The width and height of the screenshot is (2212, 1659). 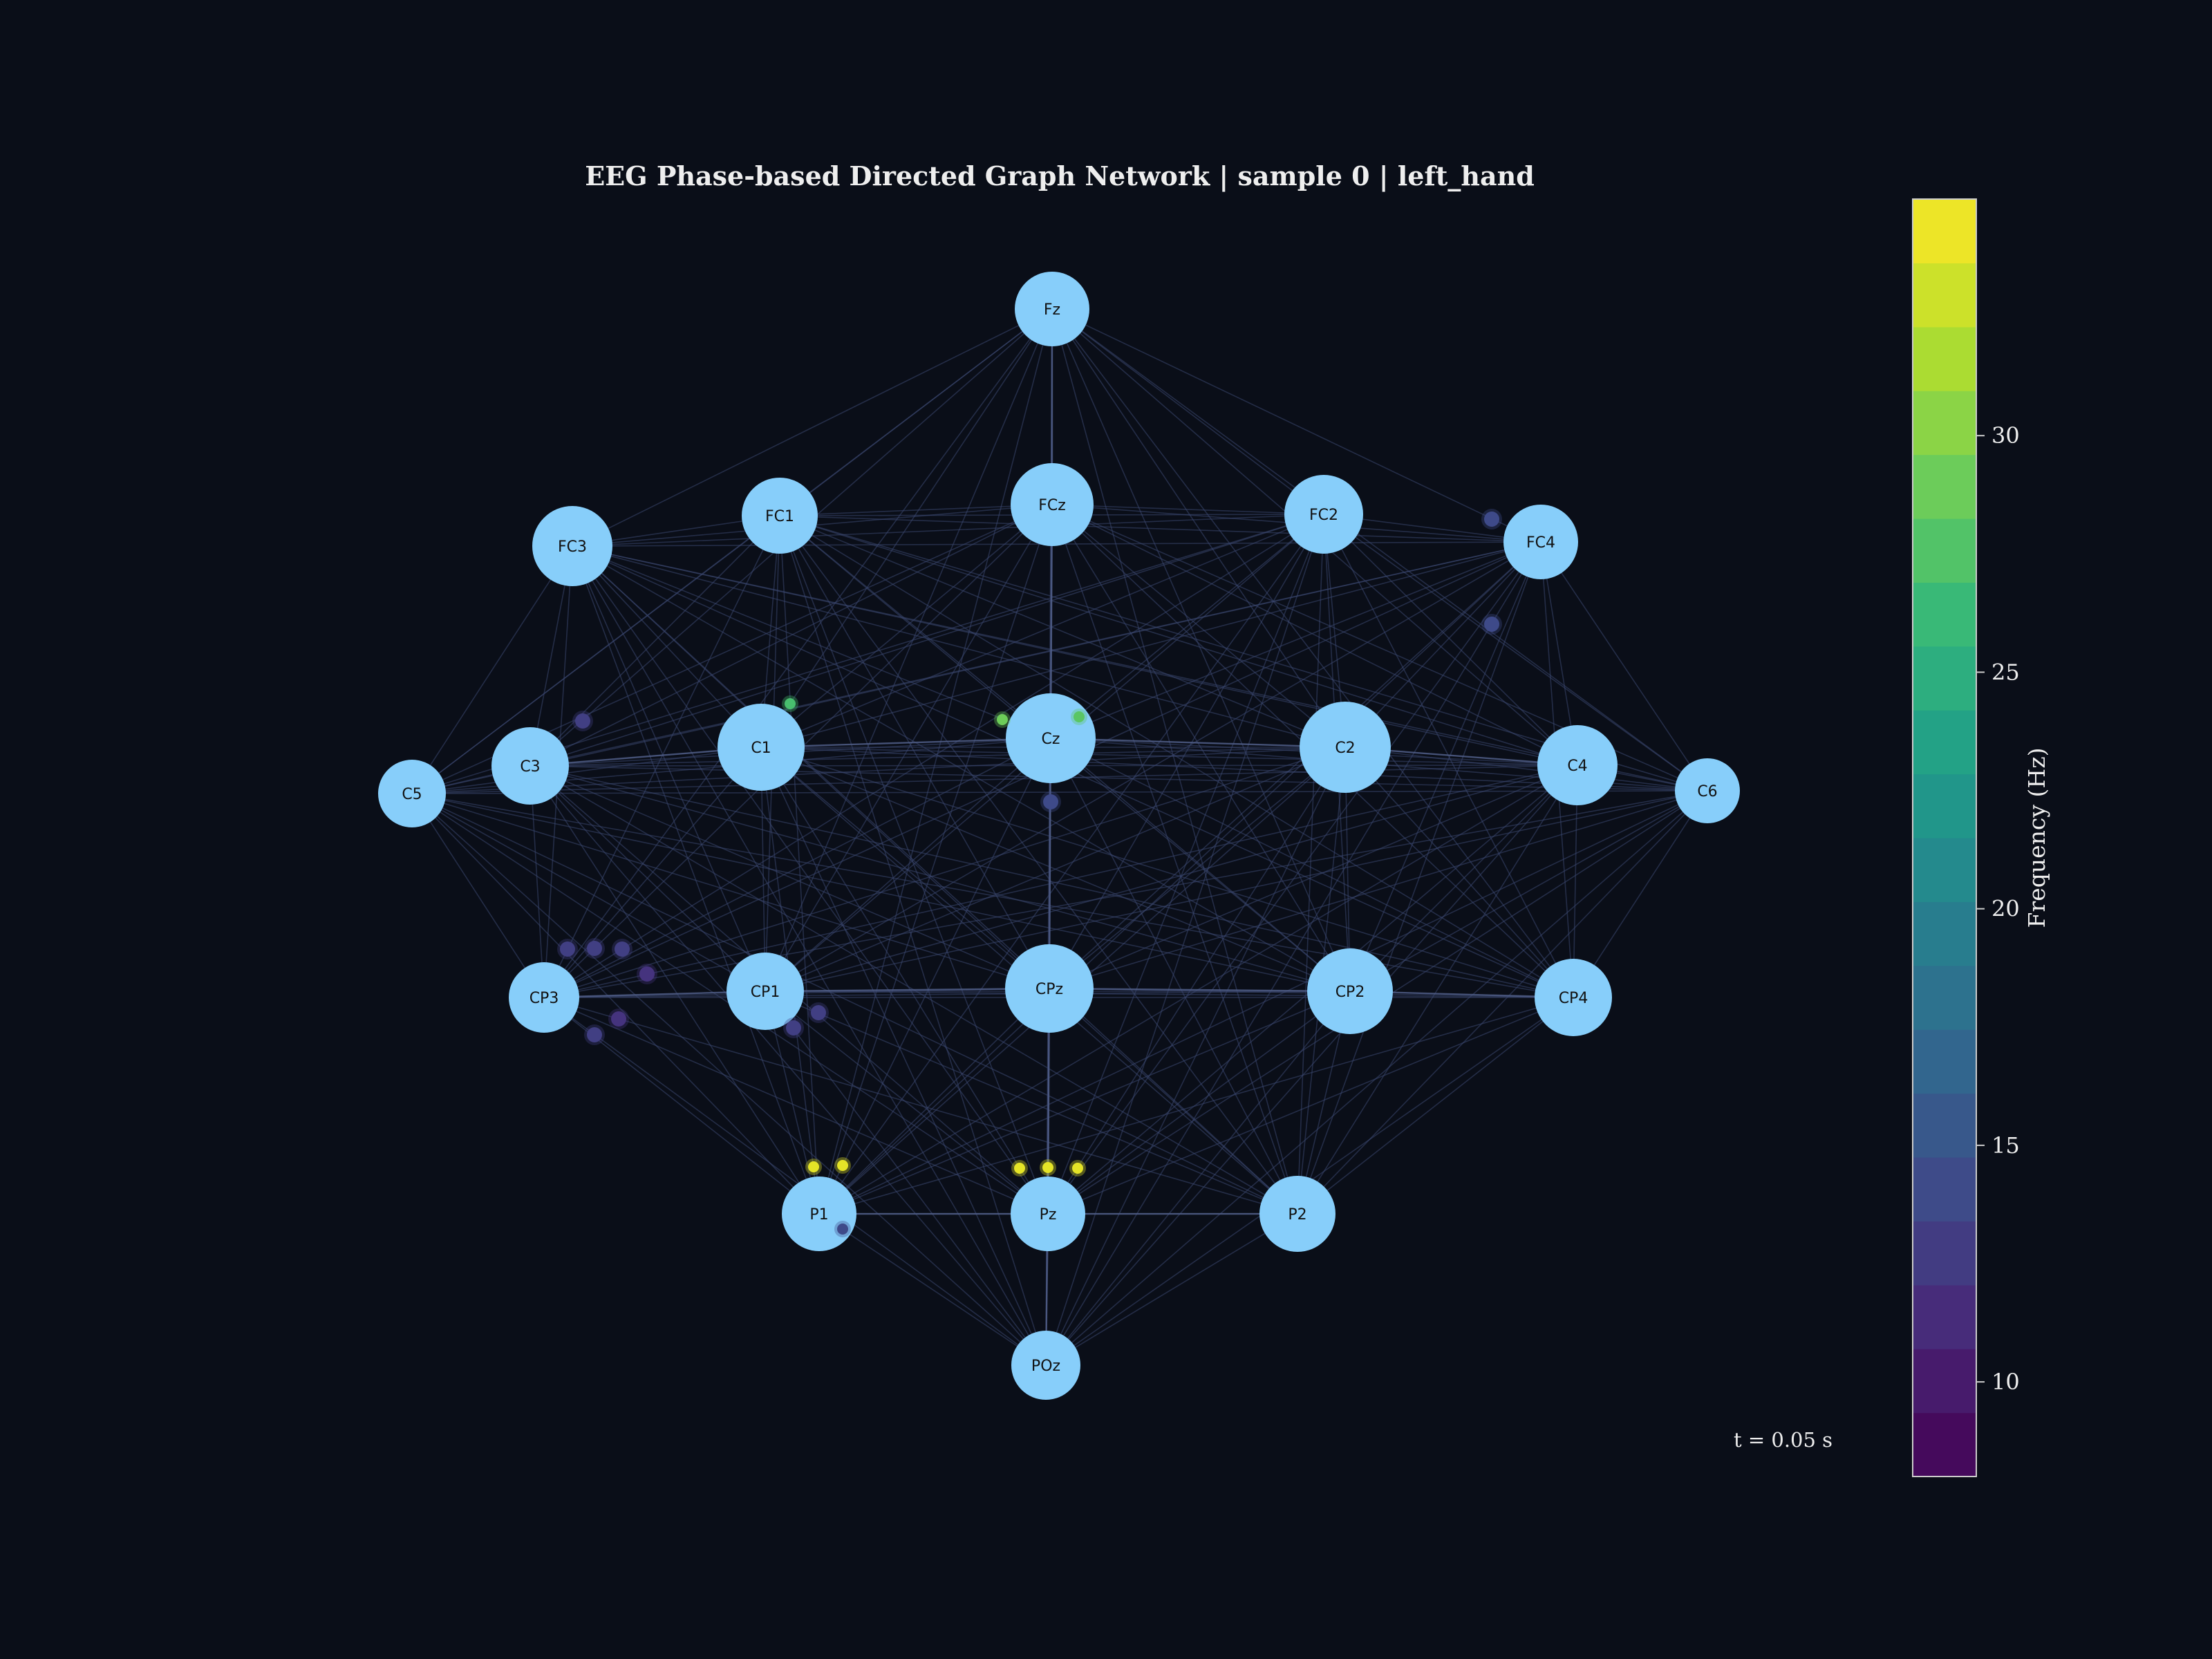 I want to click on edge-CPz-P1, so click(x=934, y=1101).